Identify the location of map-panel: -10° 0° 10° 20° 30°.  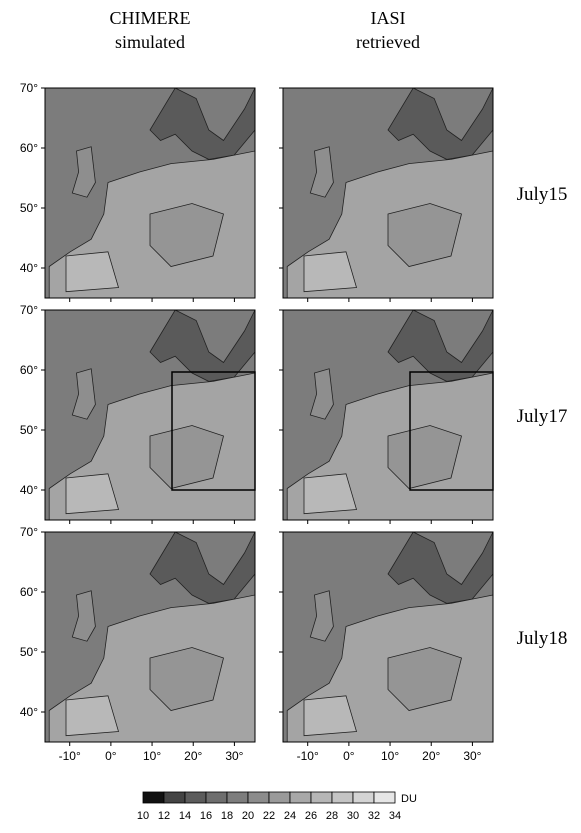
(386, 647).